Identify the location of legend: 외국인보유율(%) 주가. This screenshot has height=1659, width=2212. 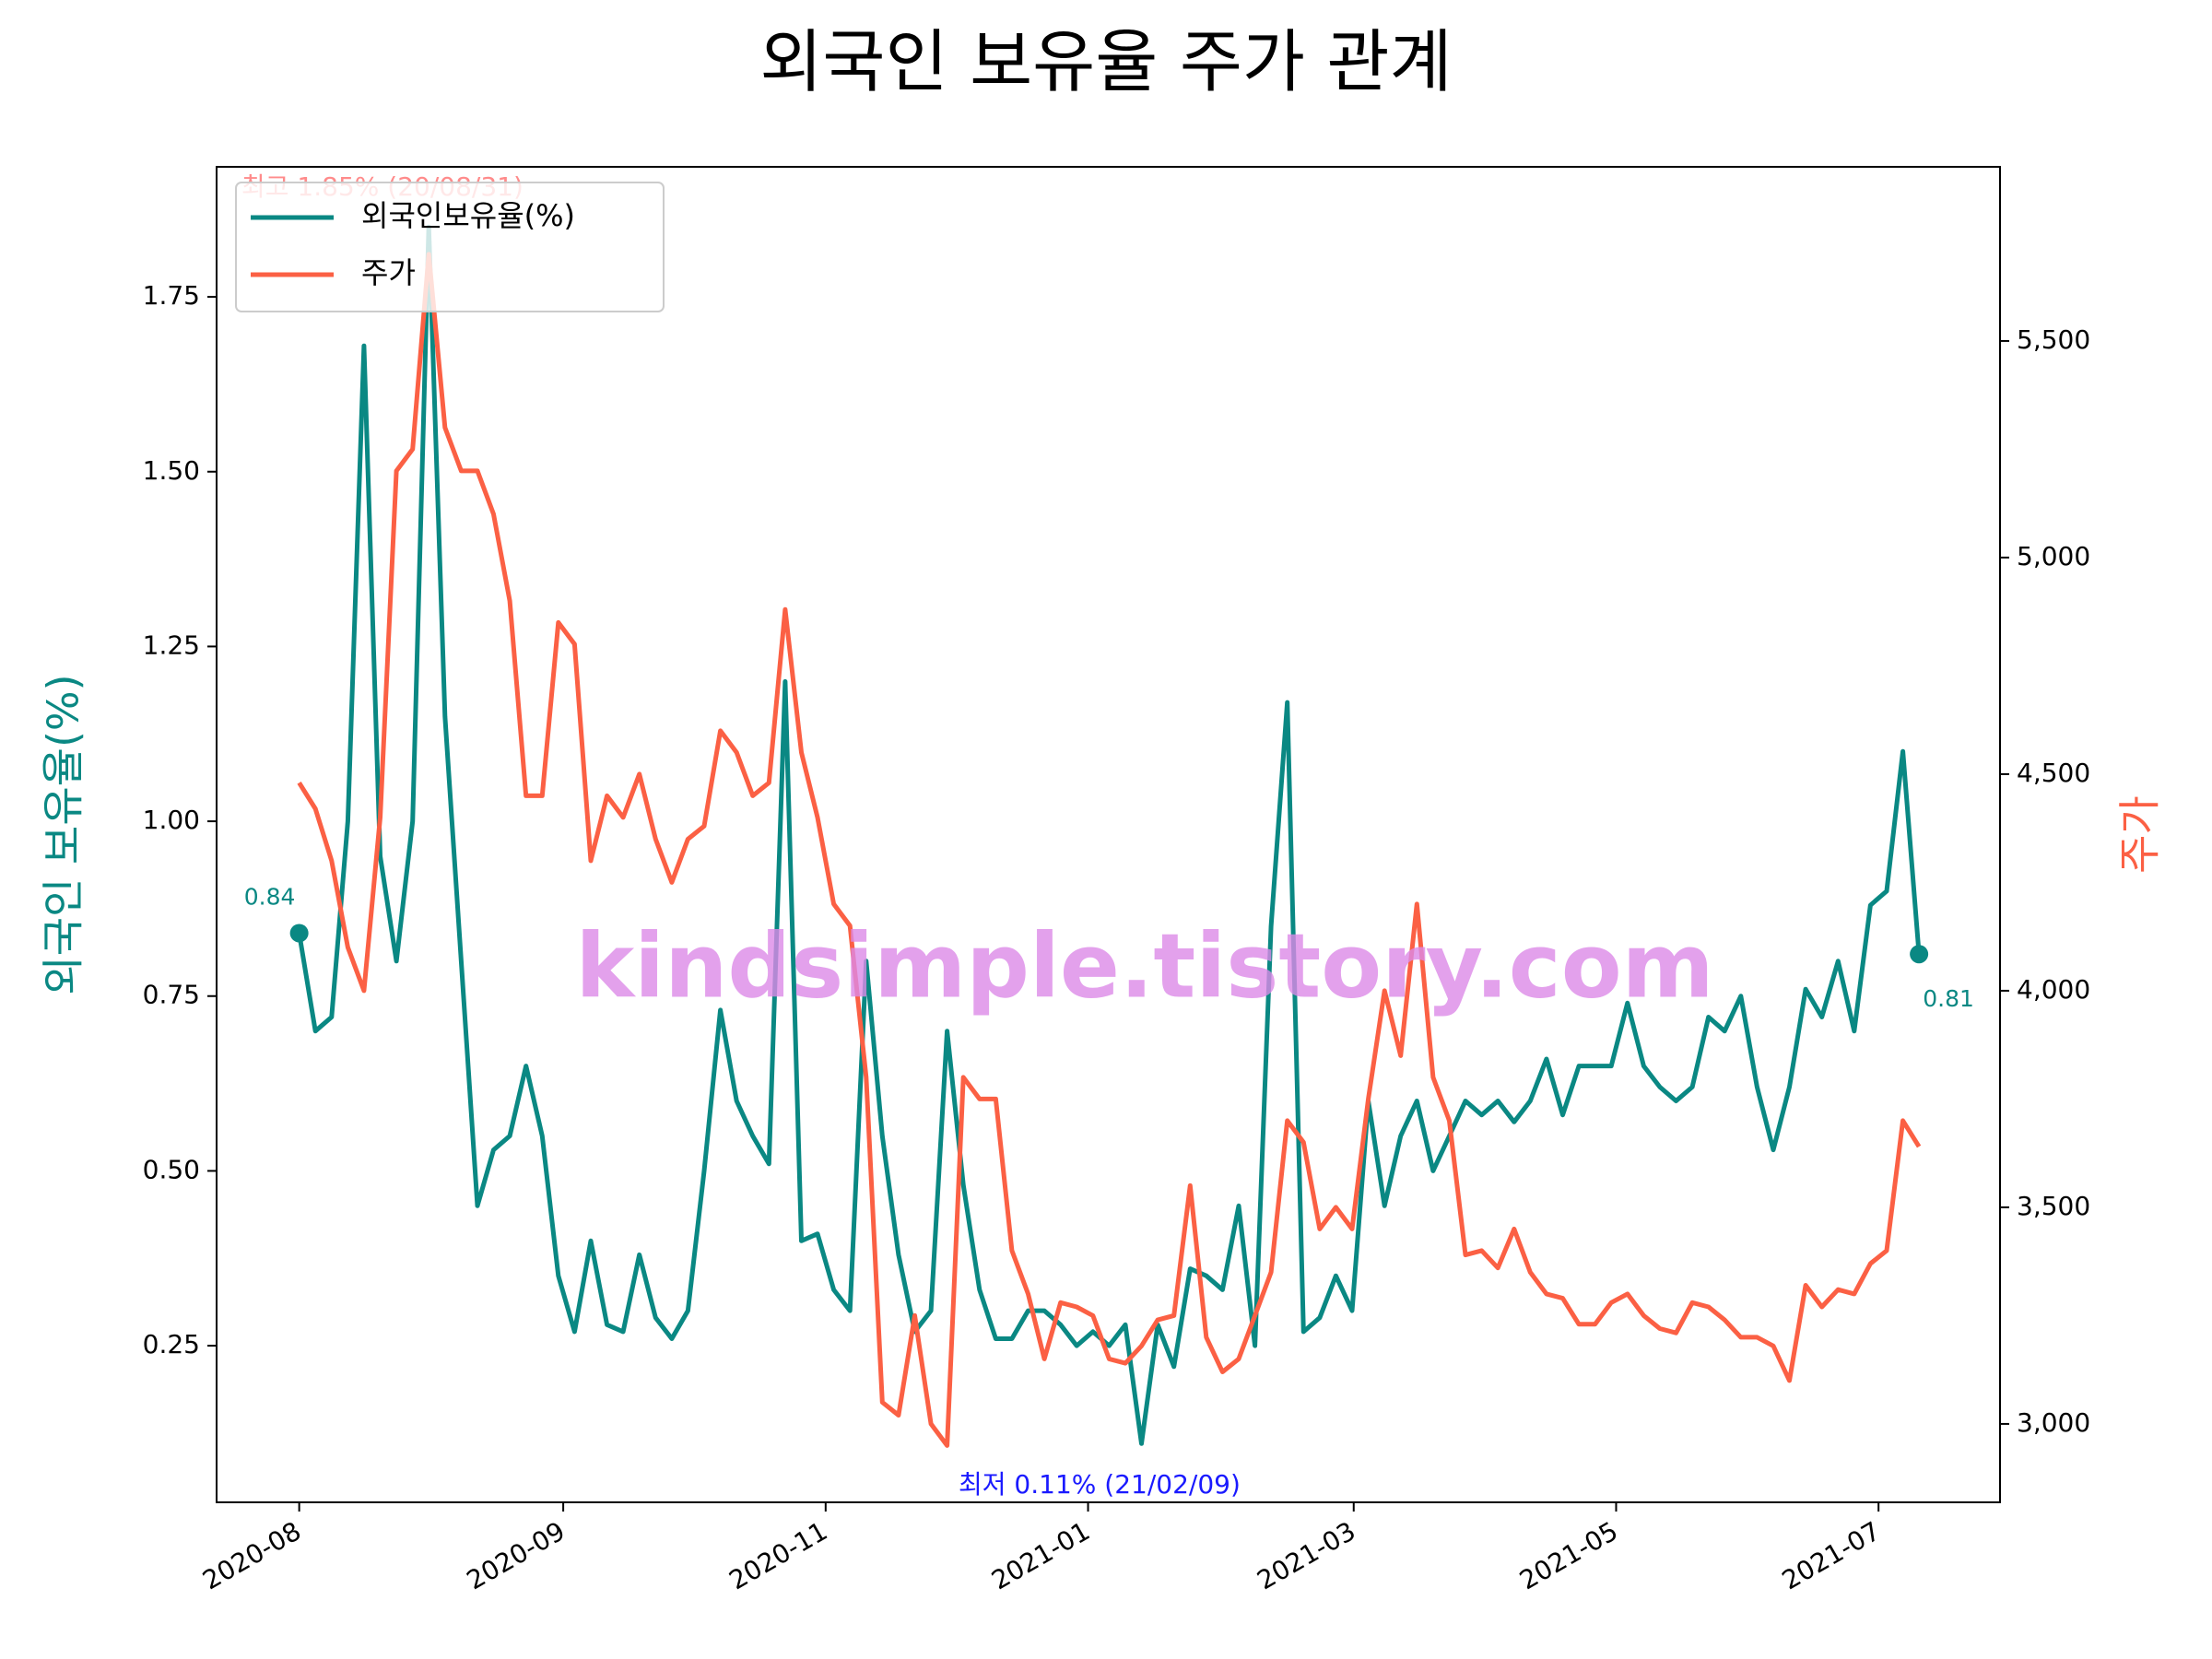
(450, 247).